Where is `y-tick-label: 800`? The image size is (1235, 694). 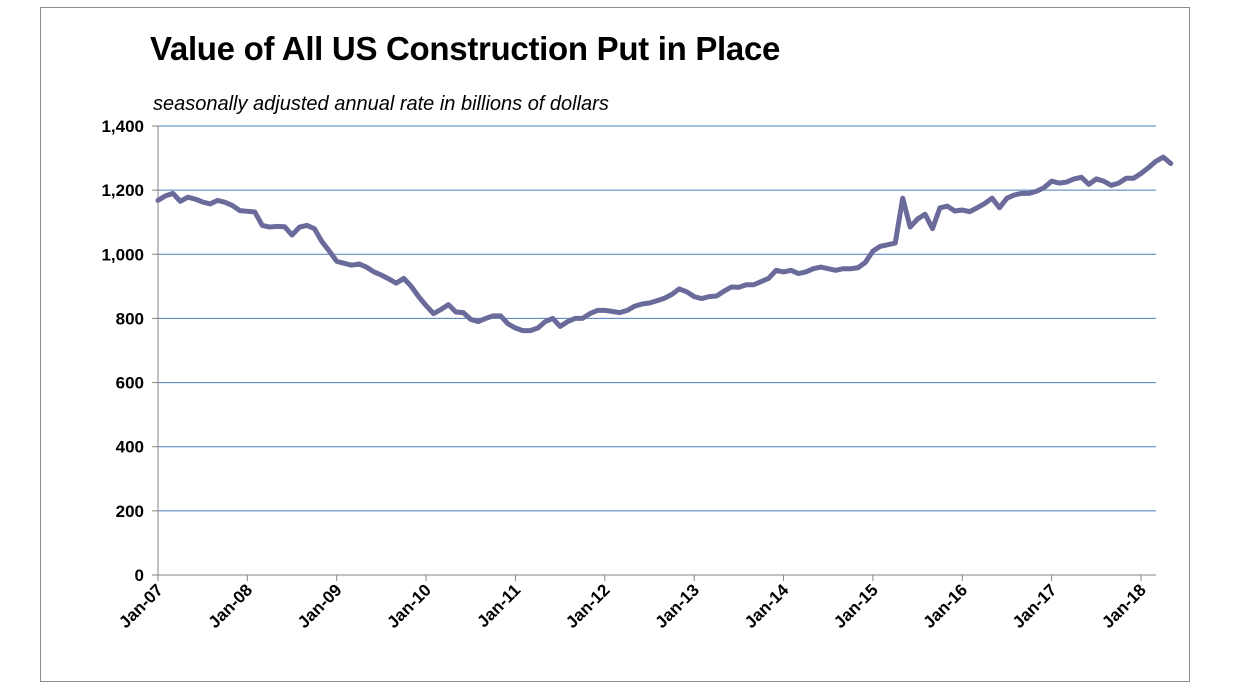 y-tick-label: 800 is located at coordinates (130, 318).